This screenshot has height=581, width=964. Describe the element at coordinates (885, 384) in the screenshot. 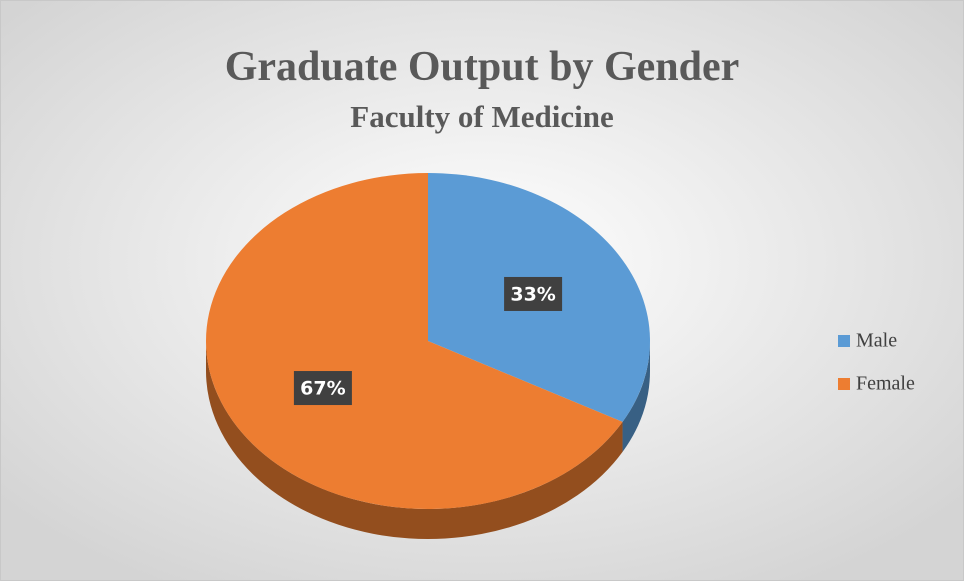

I see `legend-label: Female` at that location.